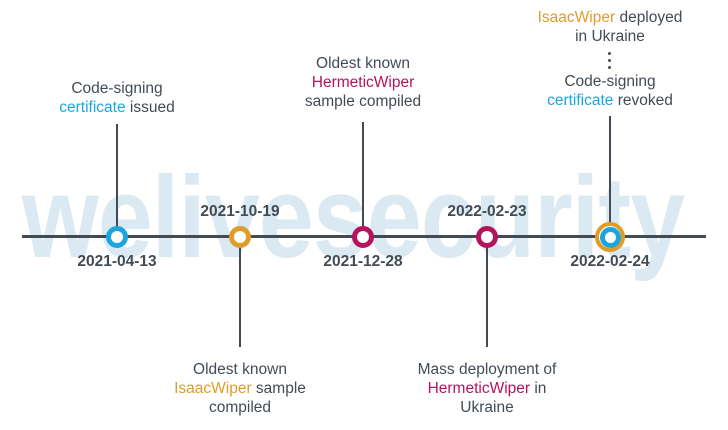 The width and height of the screenshot is (728, 430). Describe the element at coordinates (363, 174) in the screenshot. I see `connector-hermeticwiper-compiled` at that location.